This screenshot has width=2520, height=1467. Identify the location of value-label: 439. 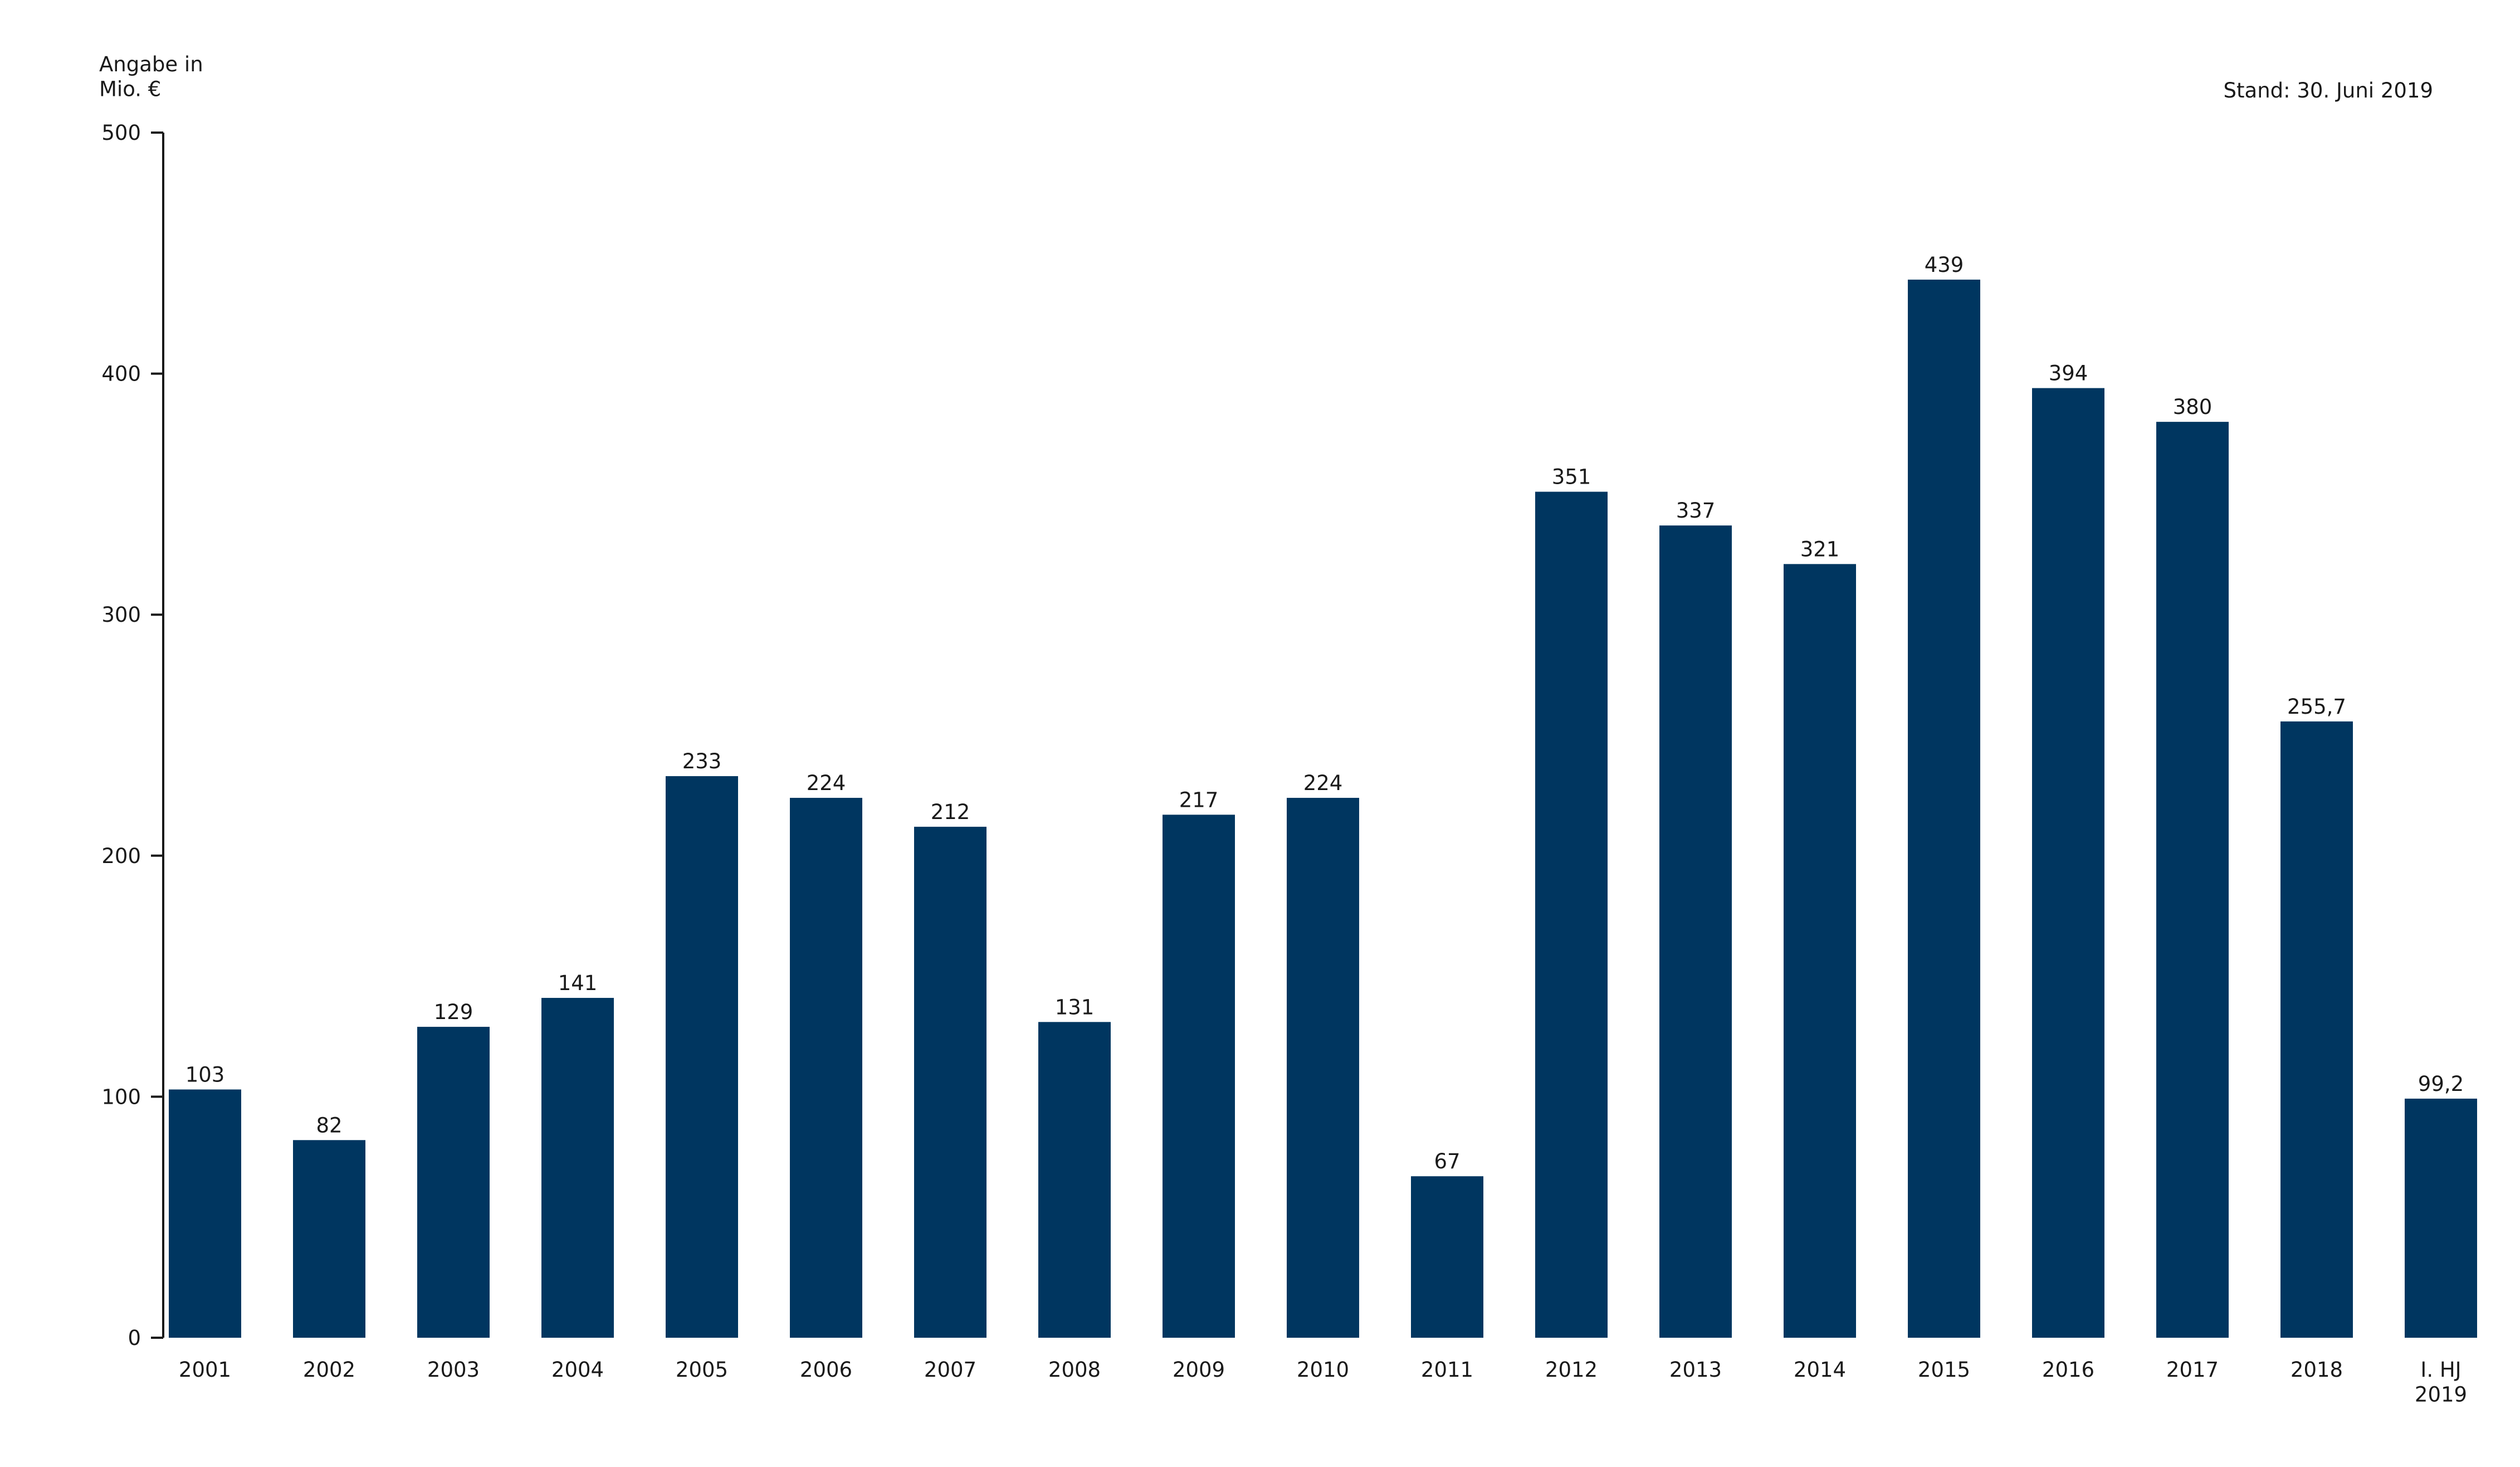
(1944, 265).